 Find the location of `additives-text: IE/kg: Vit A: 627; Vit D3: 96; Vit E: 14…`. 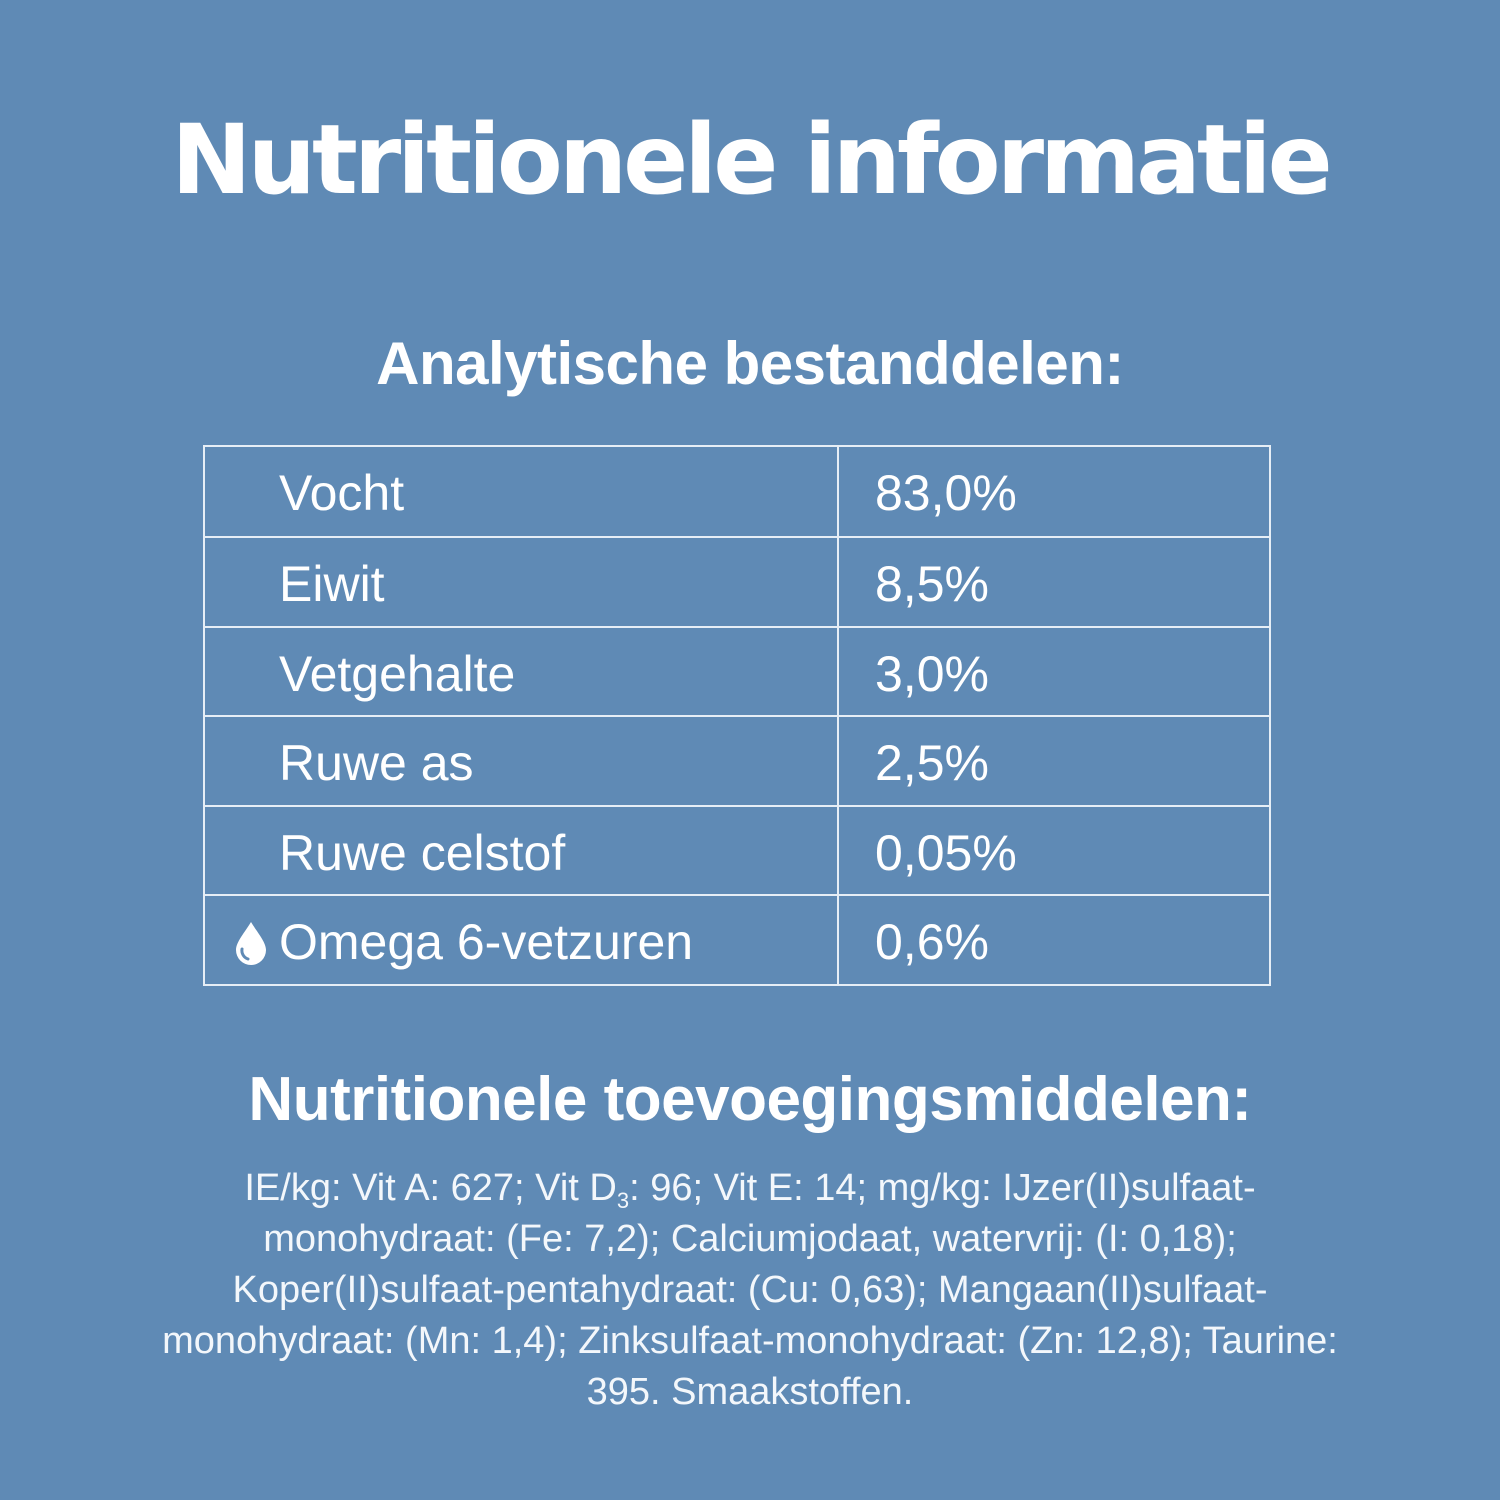

additives-text: IE/kg: Vit A: 627; Vit D3: 96; Vit E: 14… is located at coordinates (750, 1290).